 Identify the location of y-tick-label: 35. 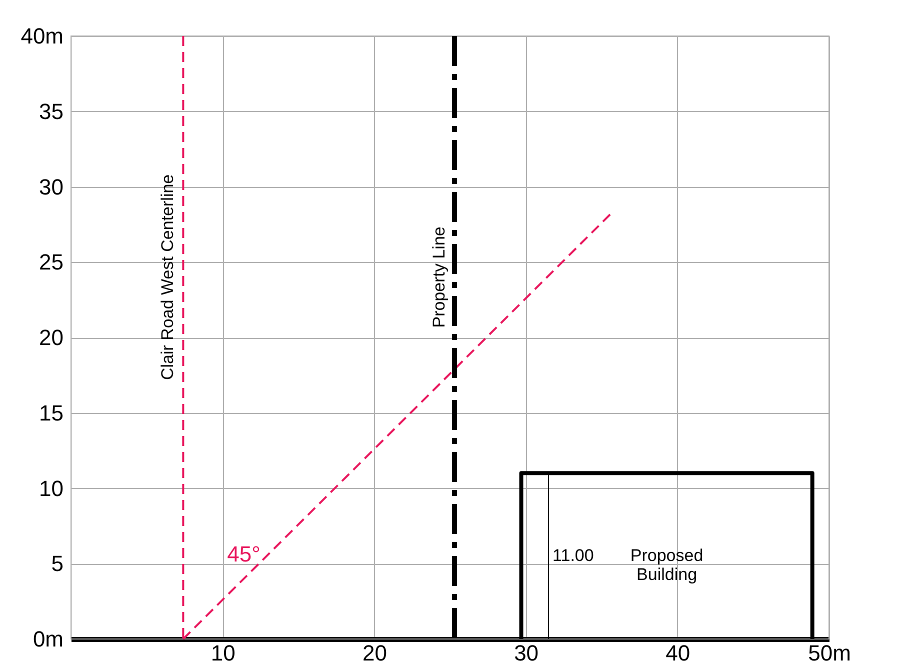
(51, 111).